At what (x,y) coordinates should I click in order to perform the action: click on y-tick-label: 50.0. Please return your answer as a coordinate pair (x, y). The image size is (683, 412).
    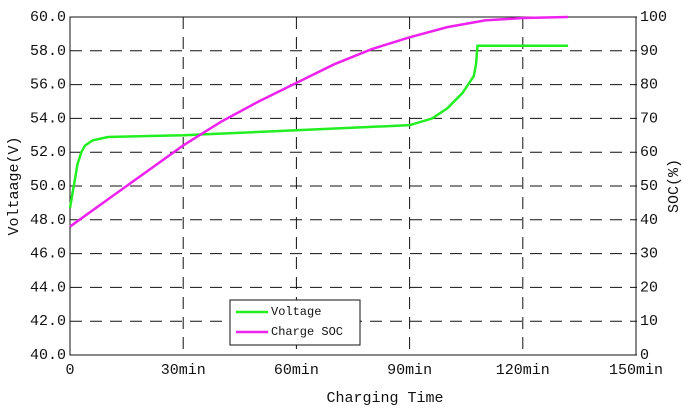
    Looking at the image, I should click on (48, 186).